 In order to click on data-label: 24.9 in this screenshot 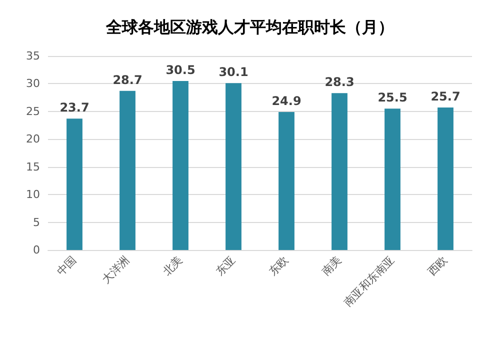, I will do `click(287, 101)`.